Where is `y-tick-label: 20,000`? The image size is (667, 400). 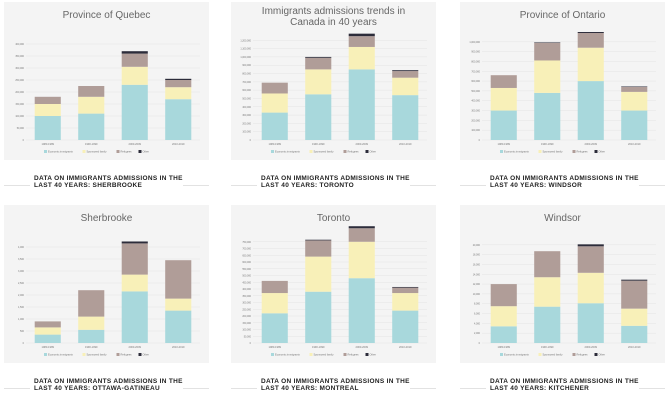
y-tick-label: 20,000 is located at coordinates (477, 245).